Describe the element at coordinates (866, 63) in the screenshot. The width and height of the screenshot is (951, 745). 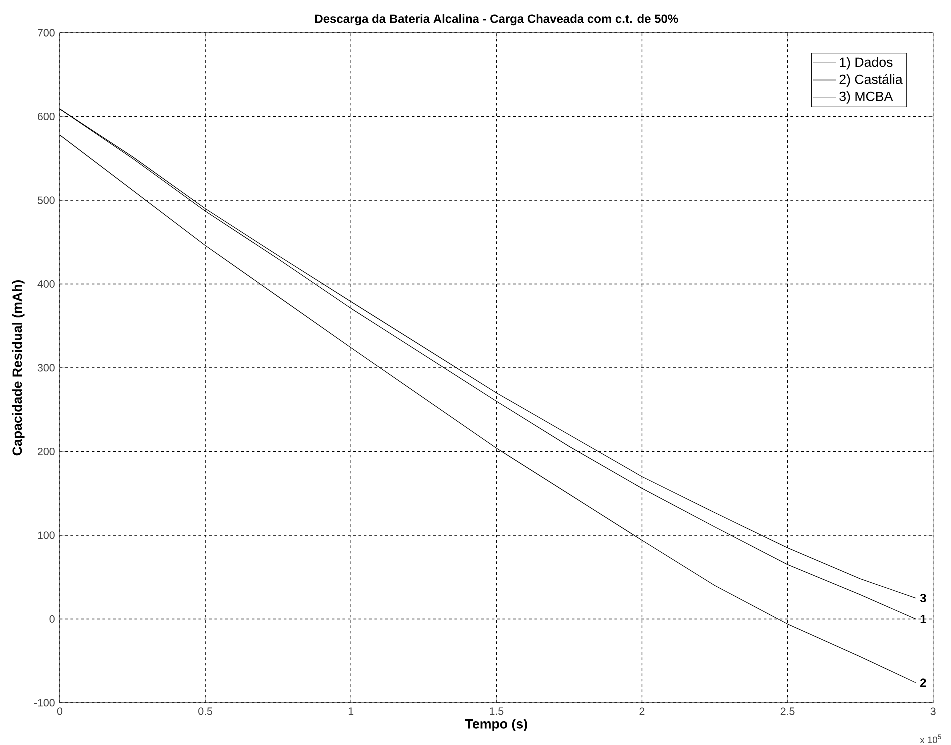
I see `legend-label: 1) Dados` at that location.